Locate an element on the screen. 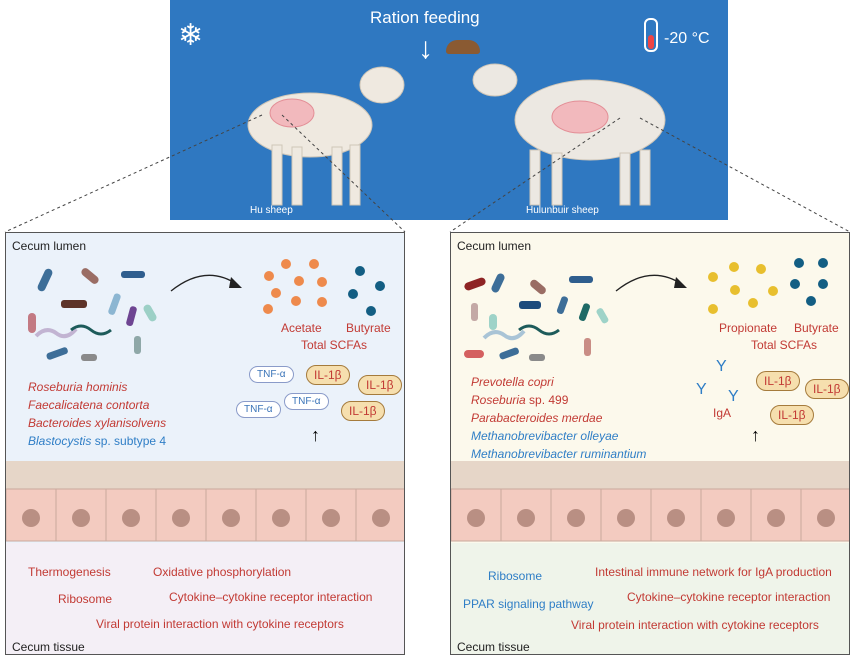  down-arrow-icon: ↓ is located at coordinates (425, 48).